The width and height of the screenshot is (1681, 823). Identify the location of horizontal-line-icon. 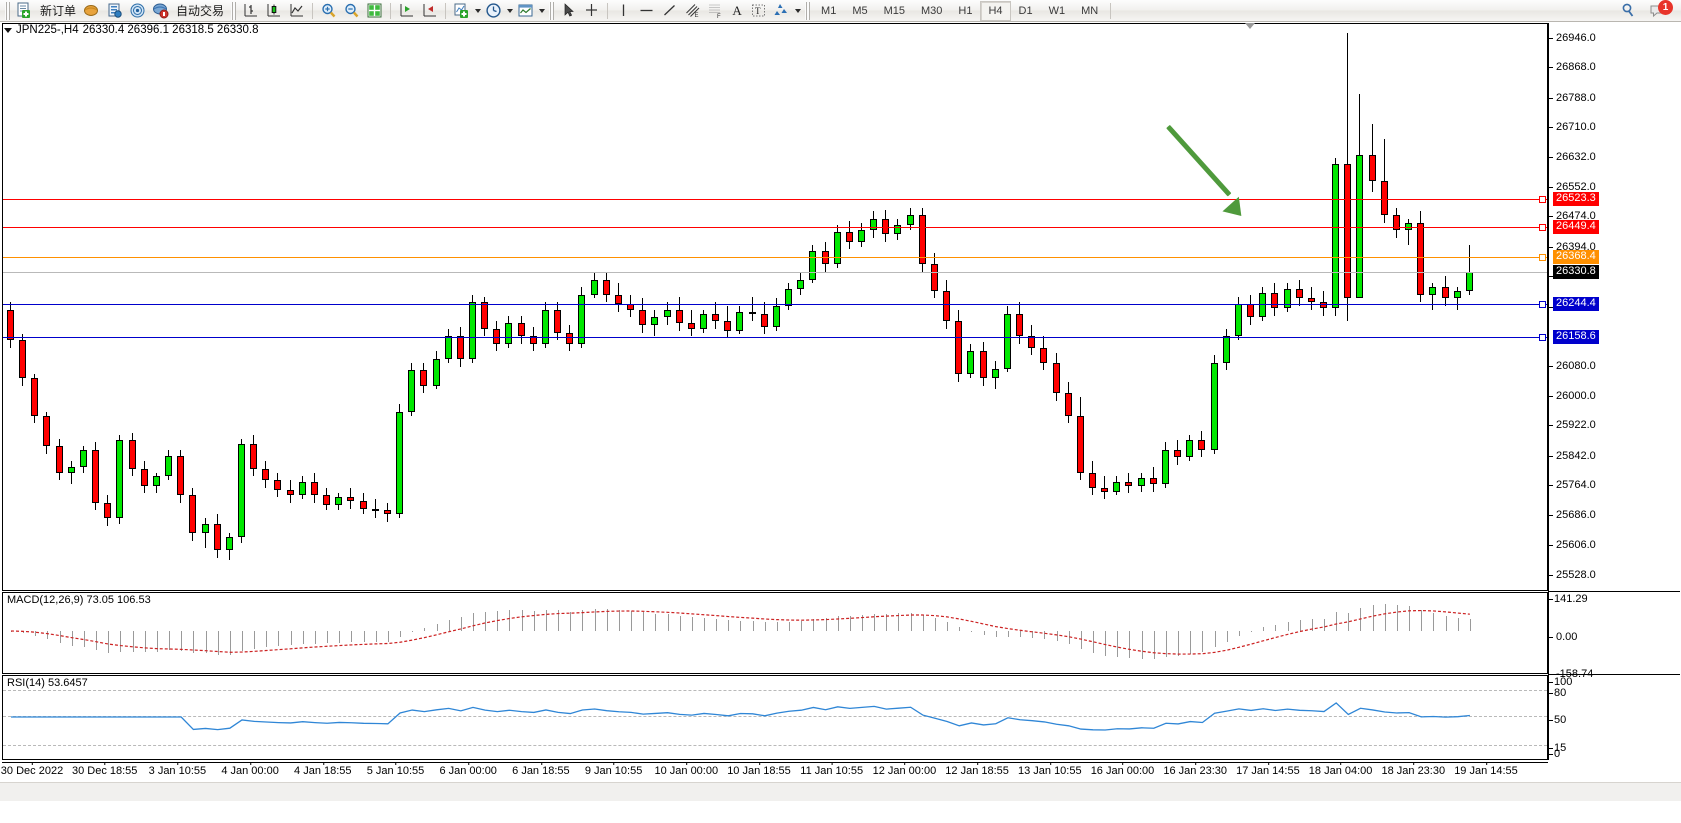
(646, 11).